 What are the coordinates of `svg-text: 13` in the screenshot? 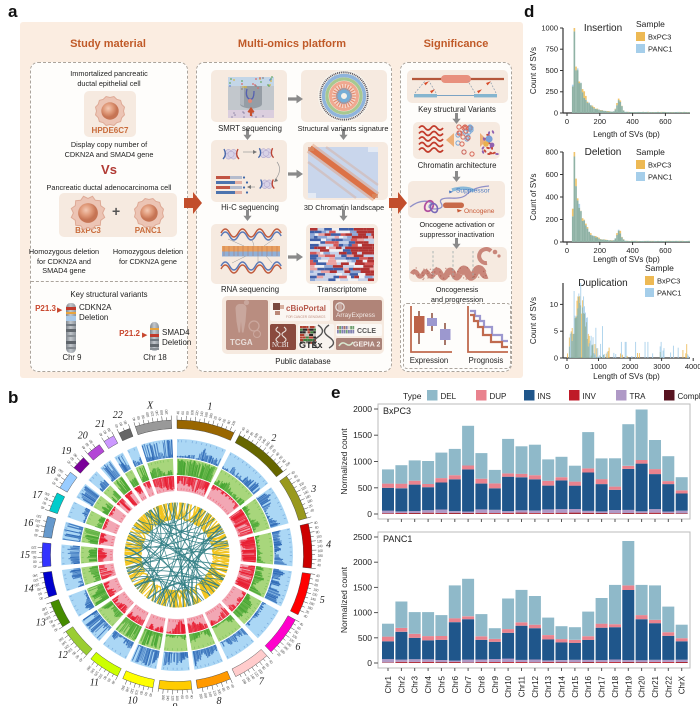 It's located at (41, 623).